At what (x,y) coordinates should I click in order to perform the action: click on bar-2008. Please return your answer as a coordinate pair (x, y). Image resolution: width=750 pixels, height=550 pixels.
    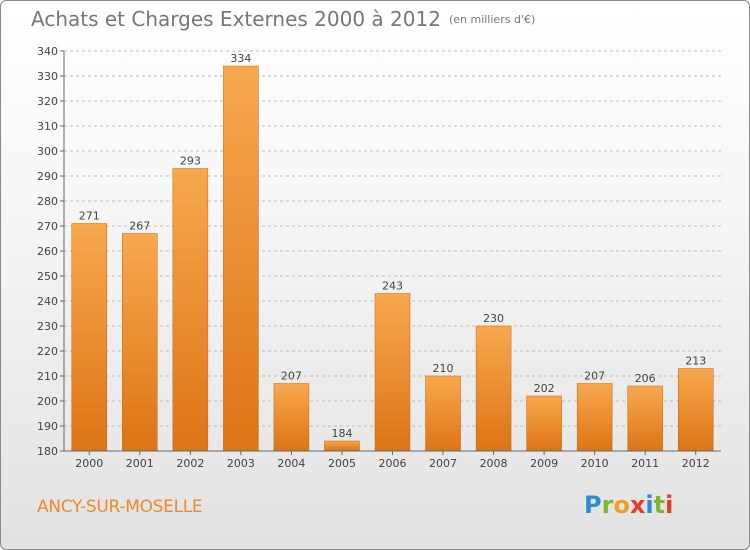
    Looking at the image, I should click on (493, 388).